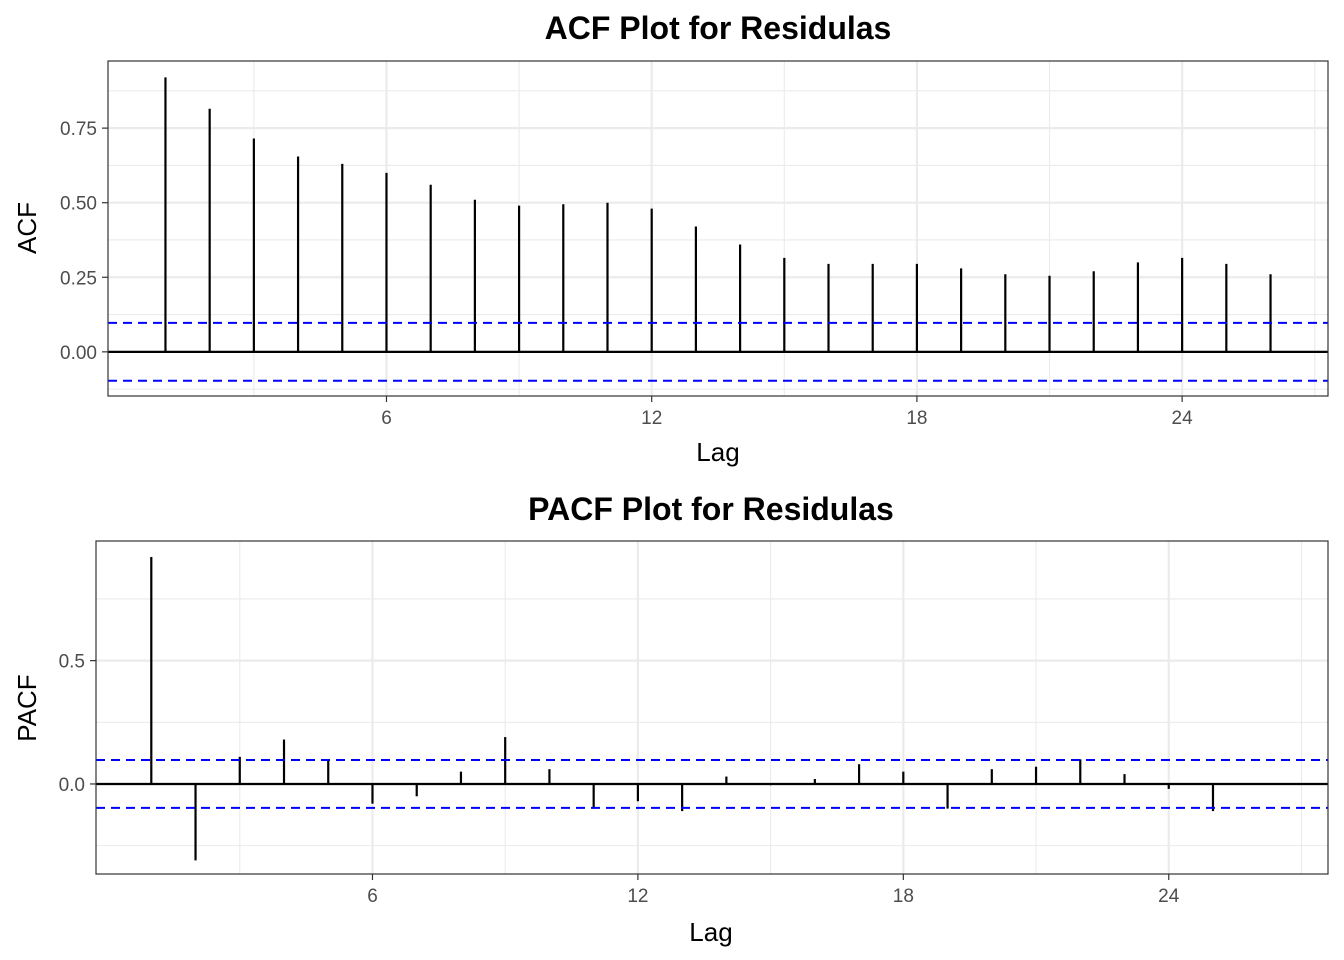 This screenshot has height=960, width=1344. I want to click on pacf-title: PACF Plot for Residulas, so click(711, 509).